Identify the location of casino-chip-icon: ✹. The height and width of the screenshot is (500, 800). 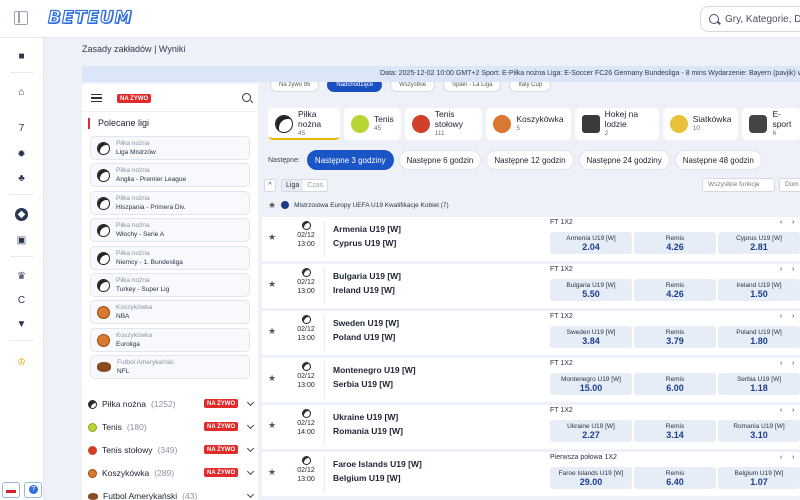
(21, 154).